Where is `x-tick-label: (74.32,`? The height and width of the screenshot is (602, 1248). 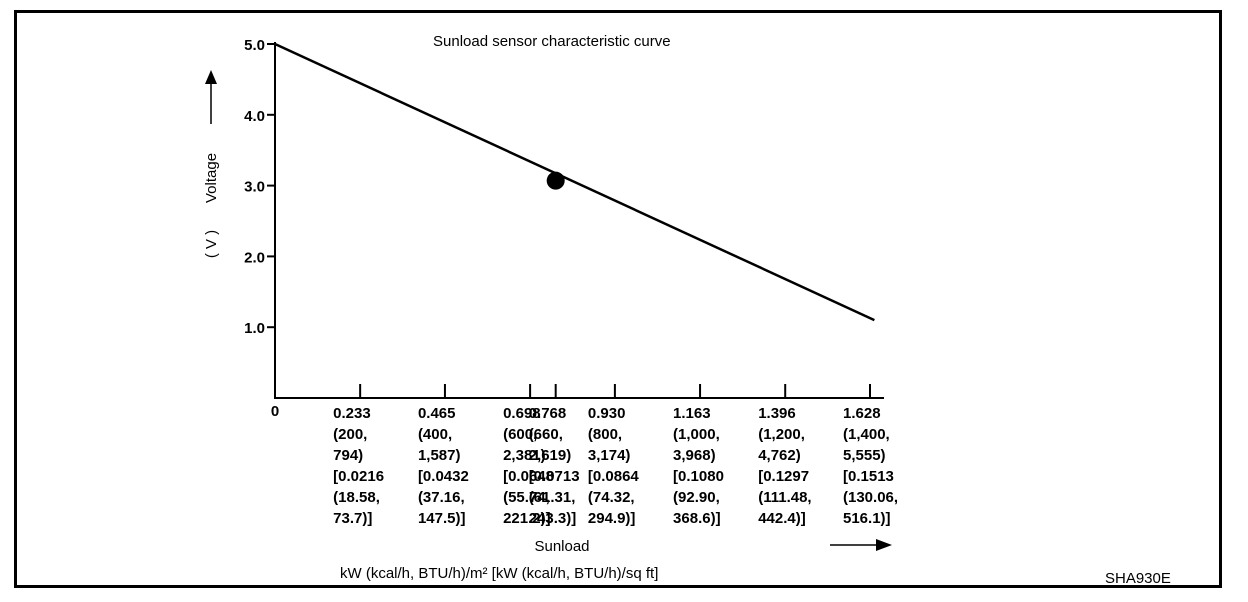 x-tick-label: (74.32, is located at coordinates (611, 497).